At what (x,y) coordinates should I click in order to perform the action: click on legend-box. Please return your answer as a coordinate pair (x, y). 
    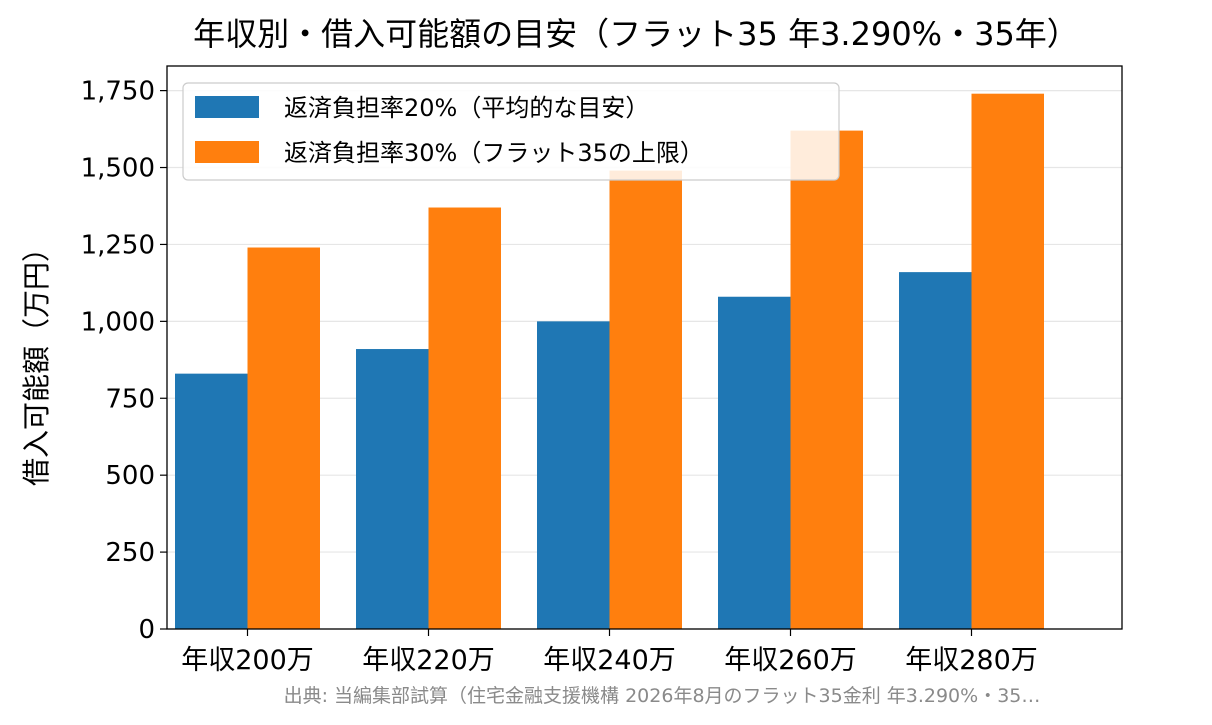
    Looking at the image, I should click on (511, 131).